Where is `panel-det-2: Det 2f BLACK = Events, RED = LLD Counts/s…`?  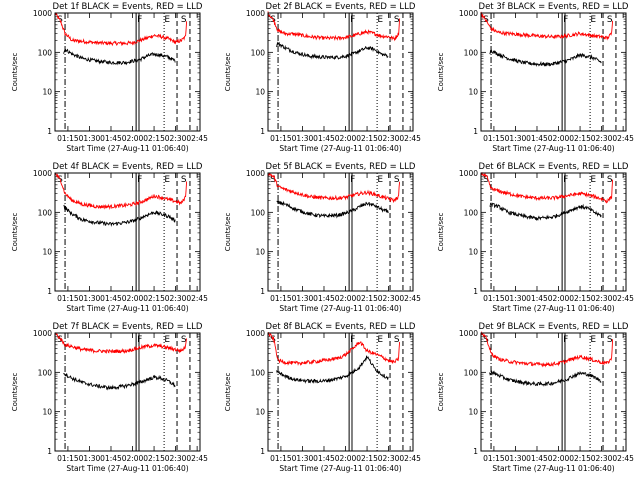
panel-det-2: Det 2f BLACK = Events, RED = LLD Counts/s… is located at coordinates (322, 77).